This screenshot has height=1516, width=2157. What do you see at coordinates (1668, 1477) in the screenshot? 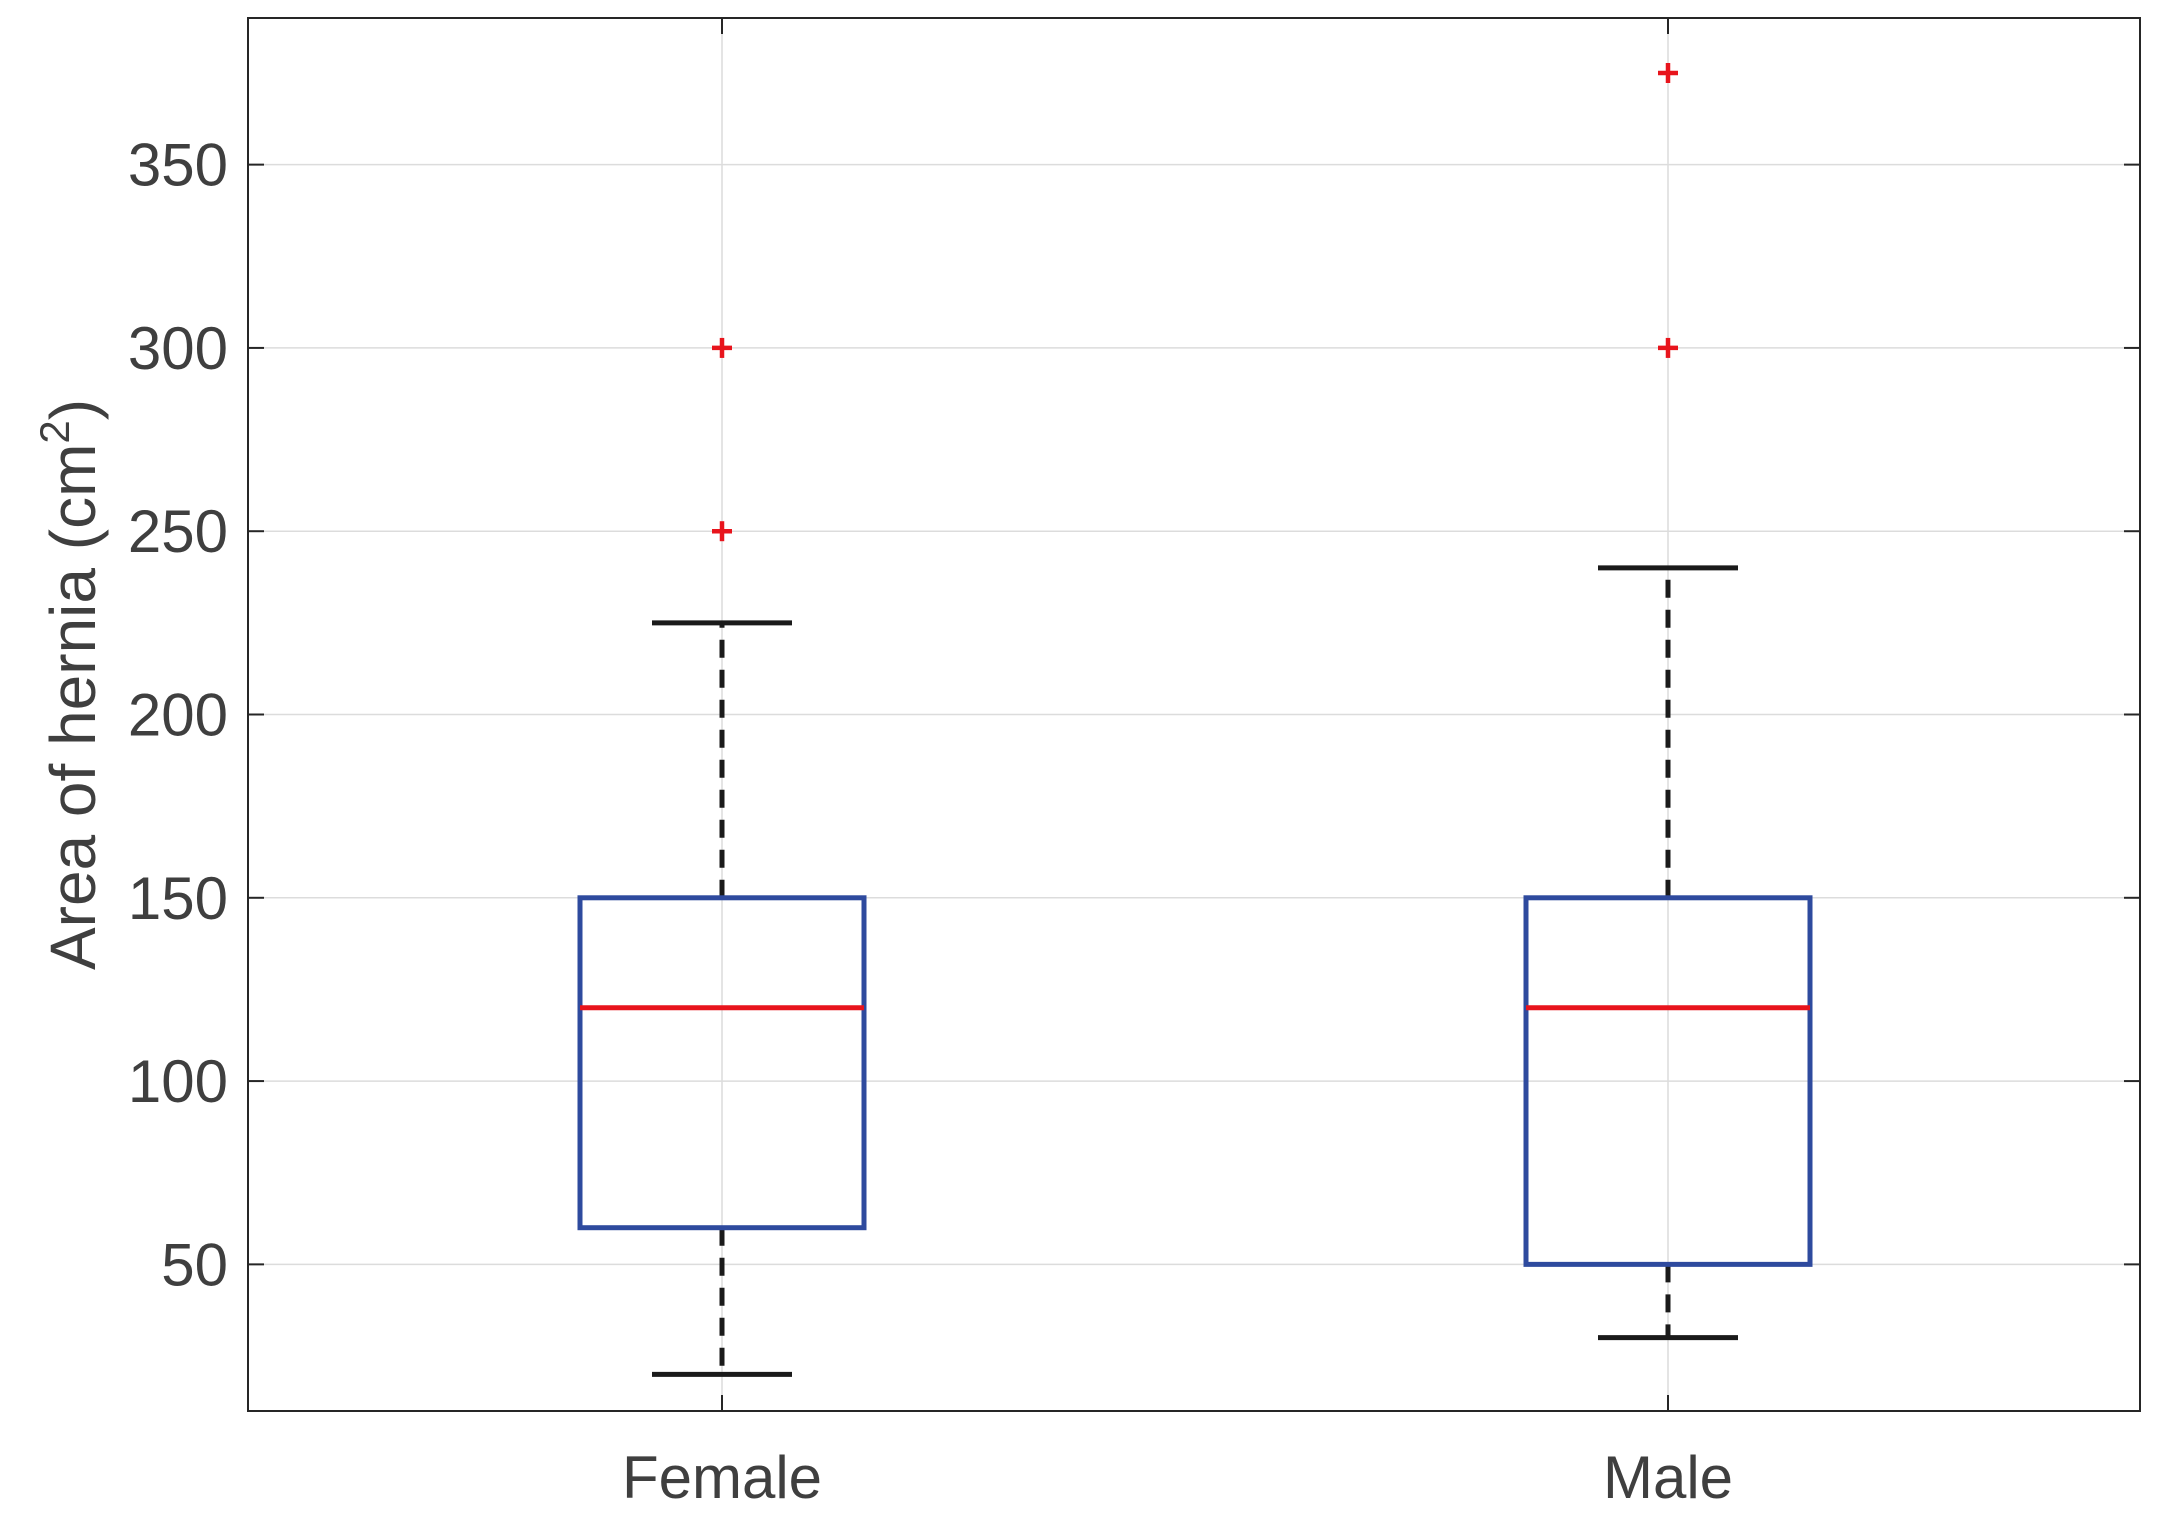
I see `x-tick-label-male: Male` at bounding box center [1668, 1477].